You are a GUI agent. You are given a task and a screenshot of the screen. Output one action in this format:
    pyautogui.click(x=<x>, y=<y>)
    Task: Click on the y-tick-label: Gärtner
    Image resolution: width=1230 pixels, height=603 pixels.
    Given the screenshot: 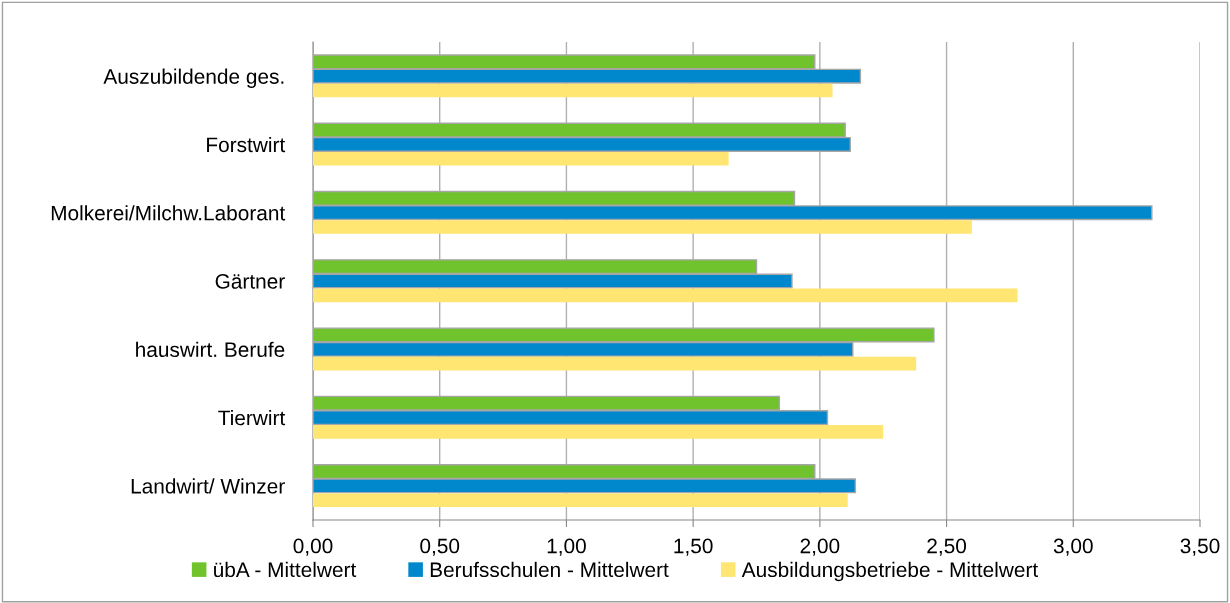 What is the action you would take?
    pyautogui.click(x=250, y=281)
    